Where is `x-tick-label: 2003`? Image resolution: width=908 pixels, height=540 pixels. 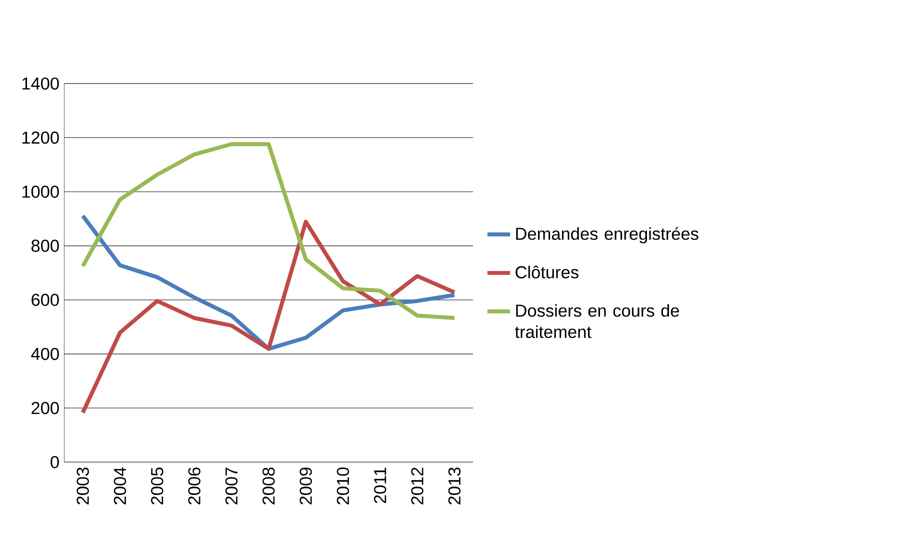 x-tick-label: 2003 is located at coordinates (82, 486).